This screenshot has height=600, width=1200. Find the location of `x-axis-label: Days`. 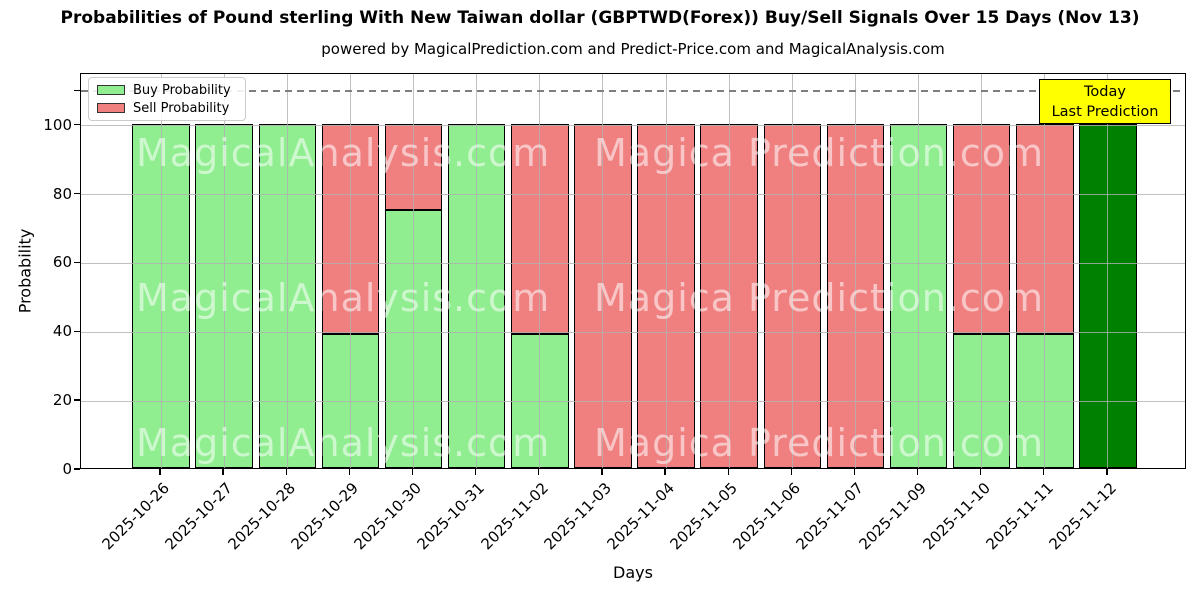

x-axis-label: Days is located at coordinates (633, 572).